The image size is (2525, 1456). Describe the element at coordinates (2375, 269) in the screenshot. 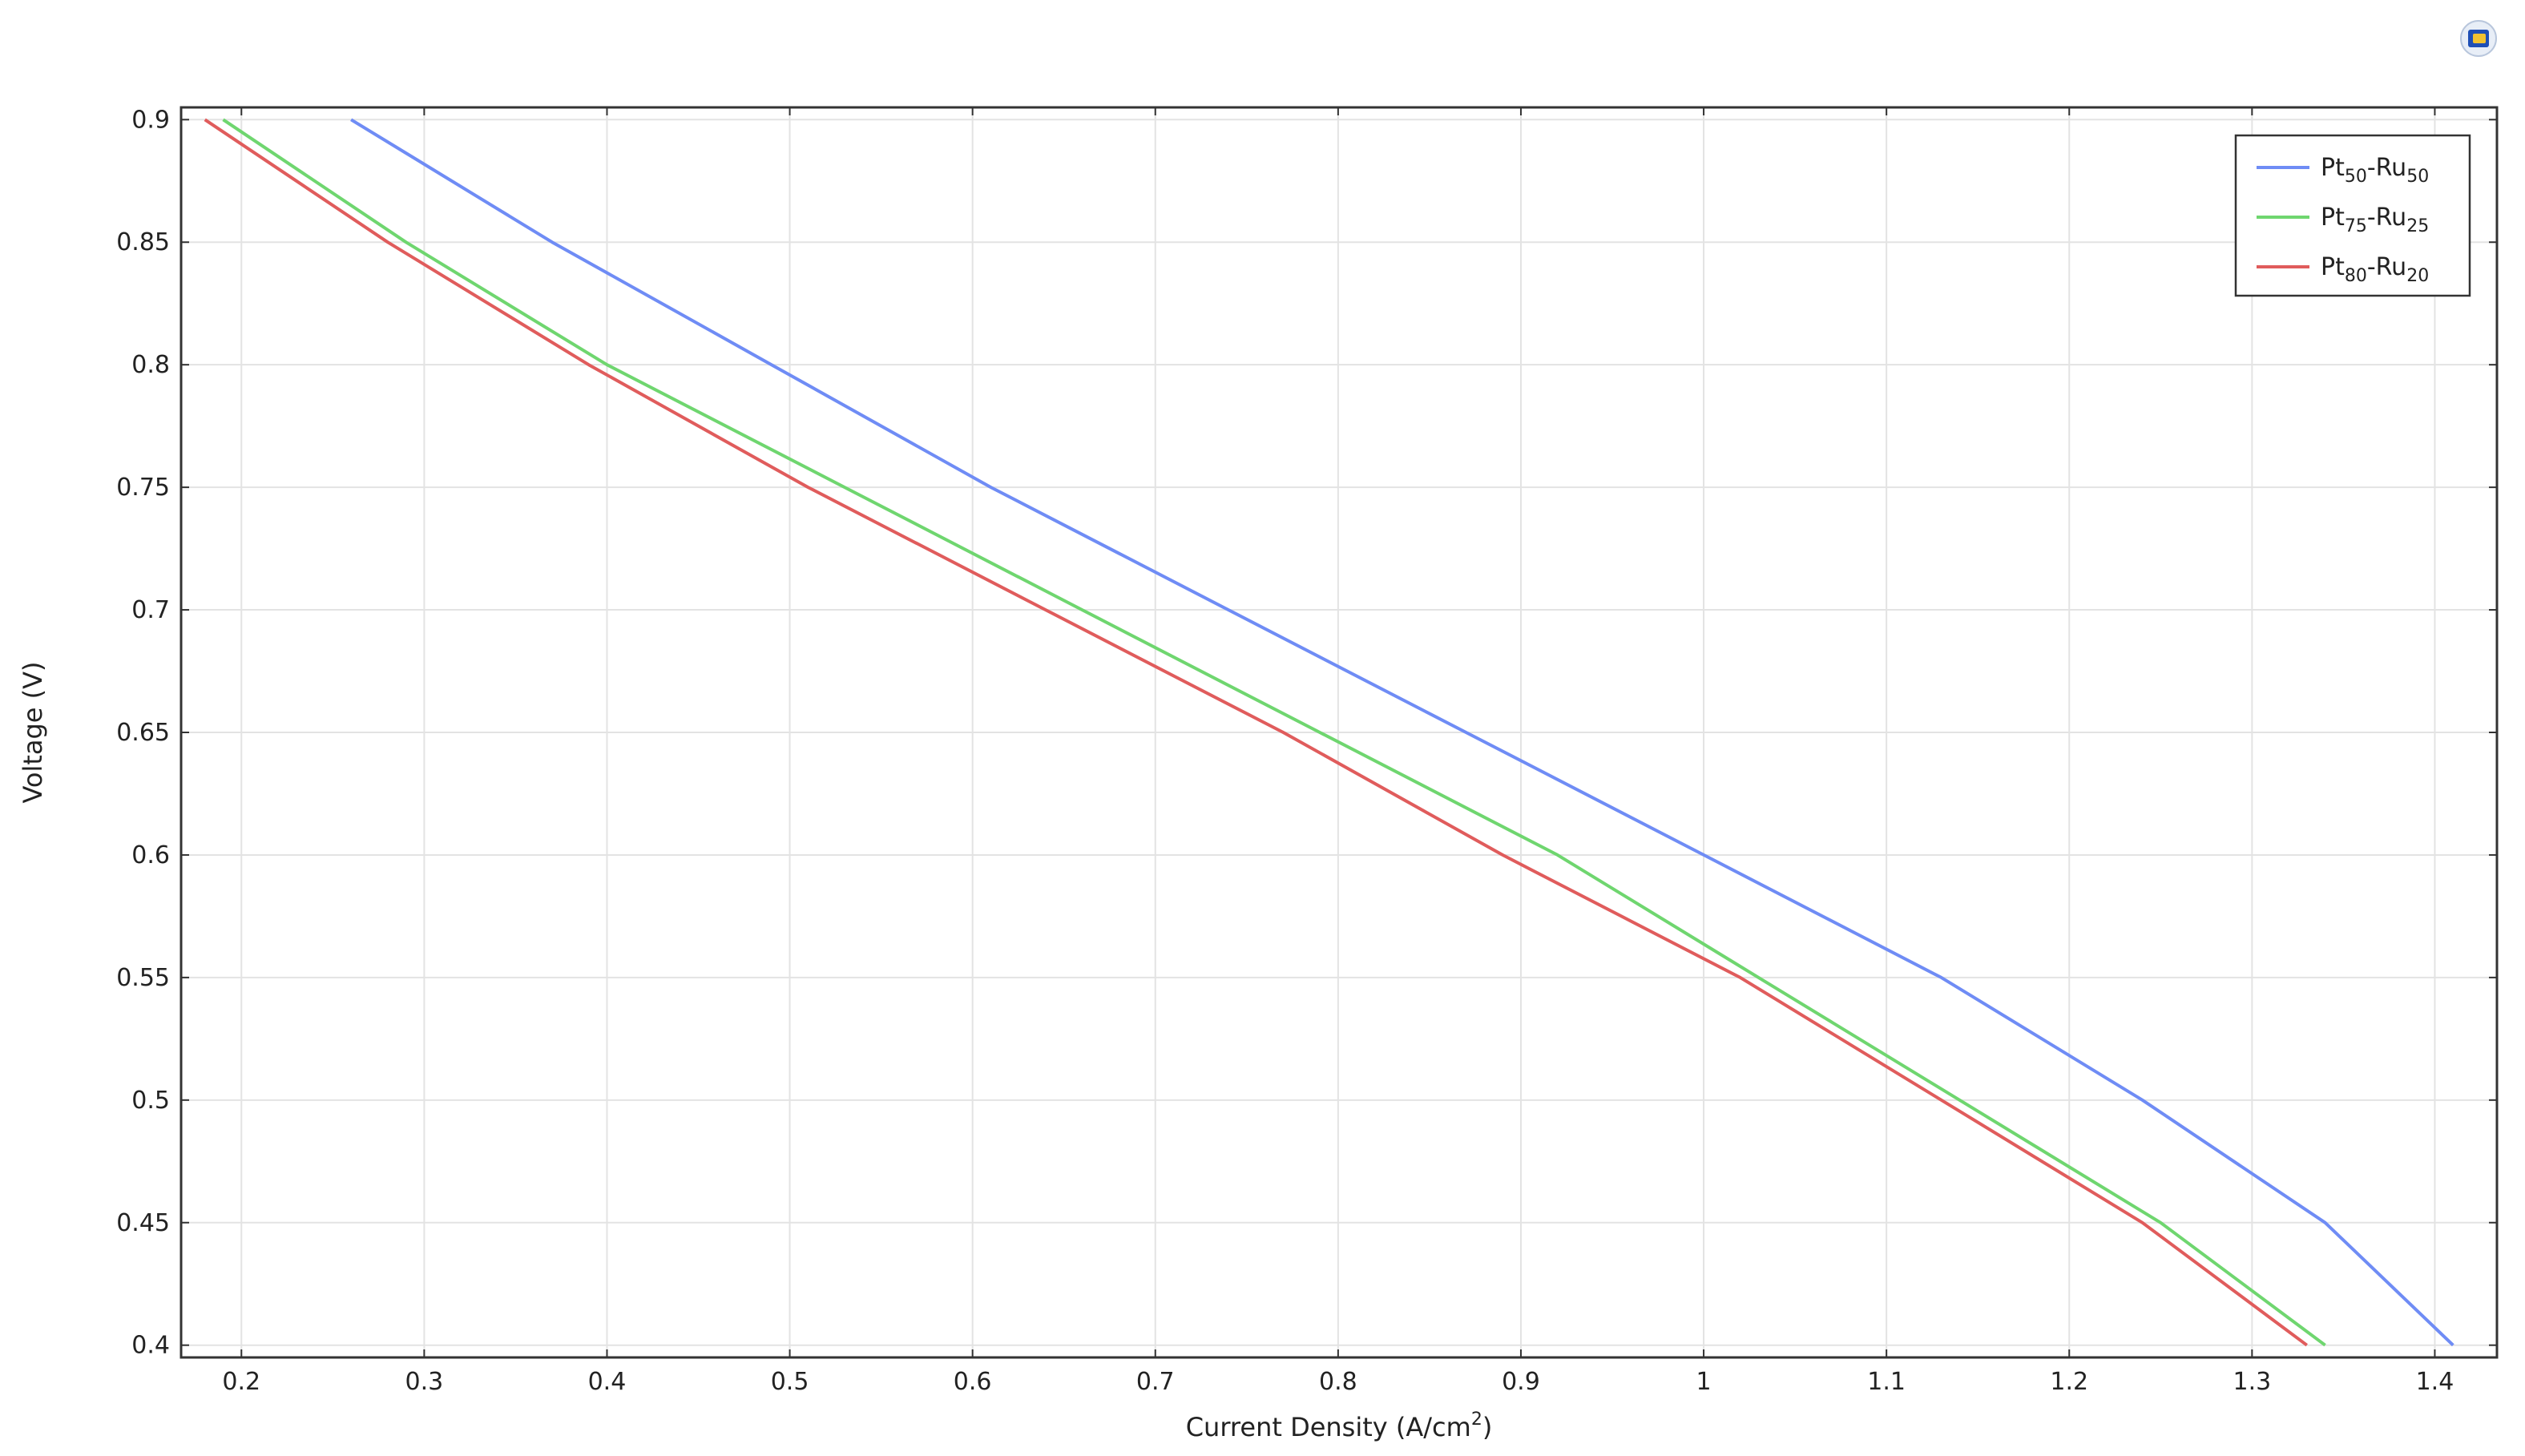

I see `legend-label: Pt80-Ru20` at that location.